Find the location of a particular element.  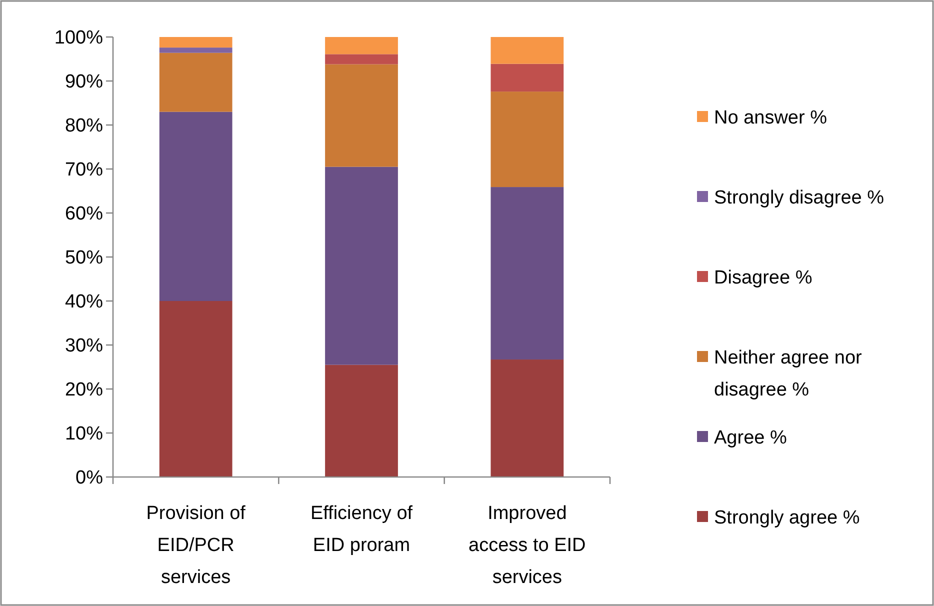

legend-label: Strongly agree % is located at coordinates (787, 518).